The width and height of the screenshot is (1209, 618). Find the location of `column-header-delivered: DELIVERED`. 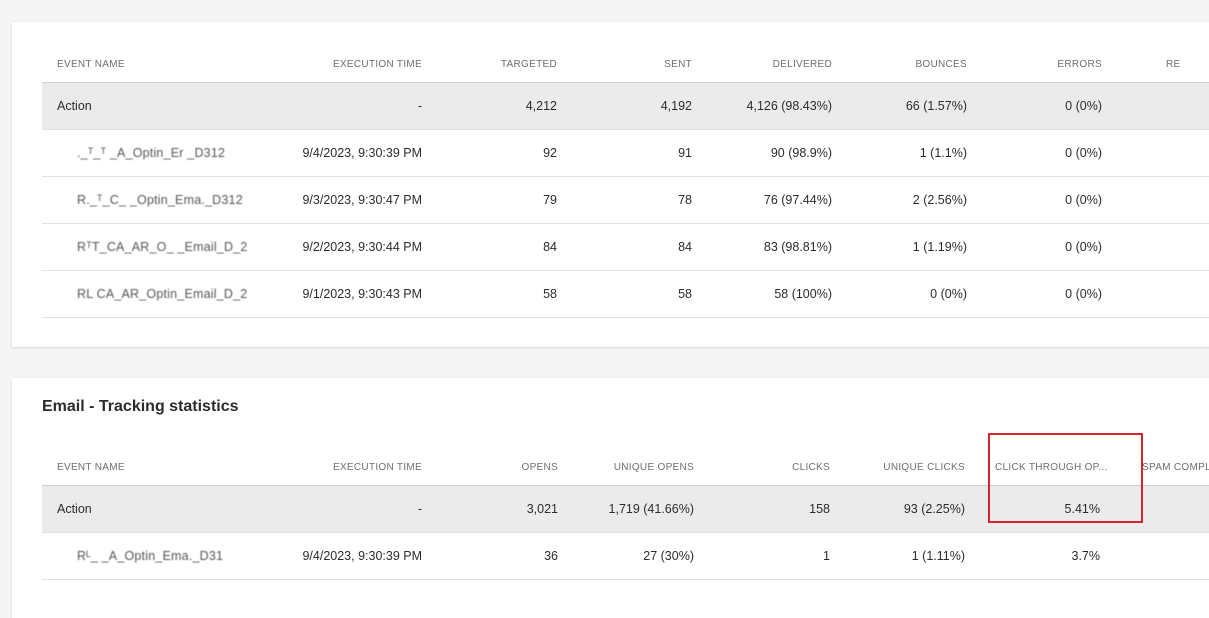

column-header-delivered: DELIVERED is located at coordinates (802, 64).